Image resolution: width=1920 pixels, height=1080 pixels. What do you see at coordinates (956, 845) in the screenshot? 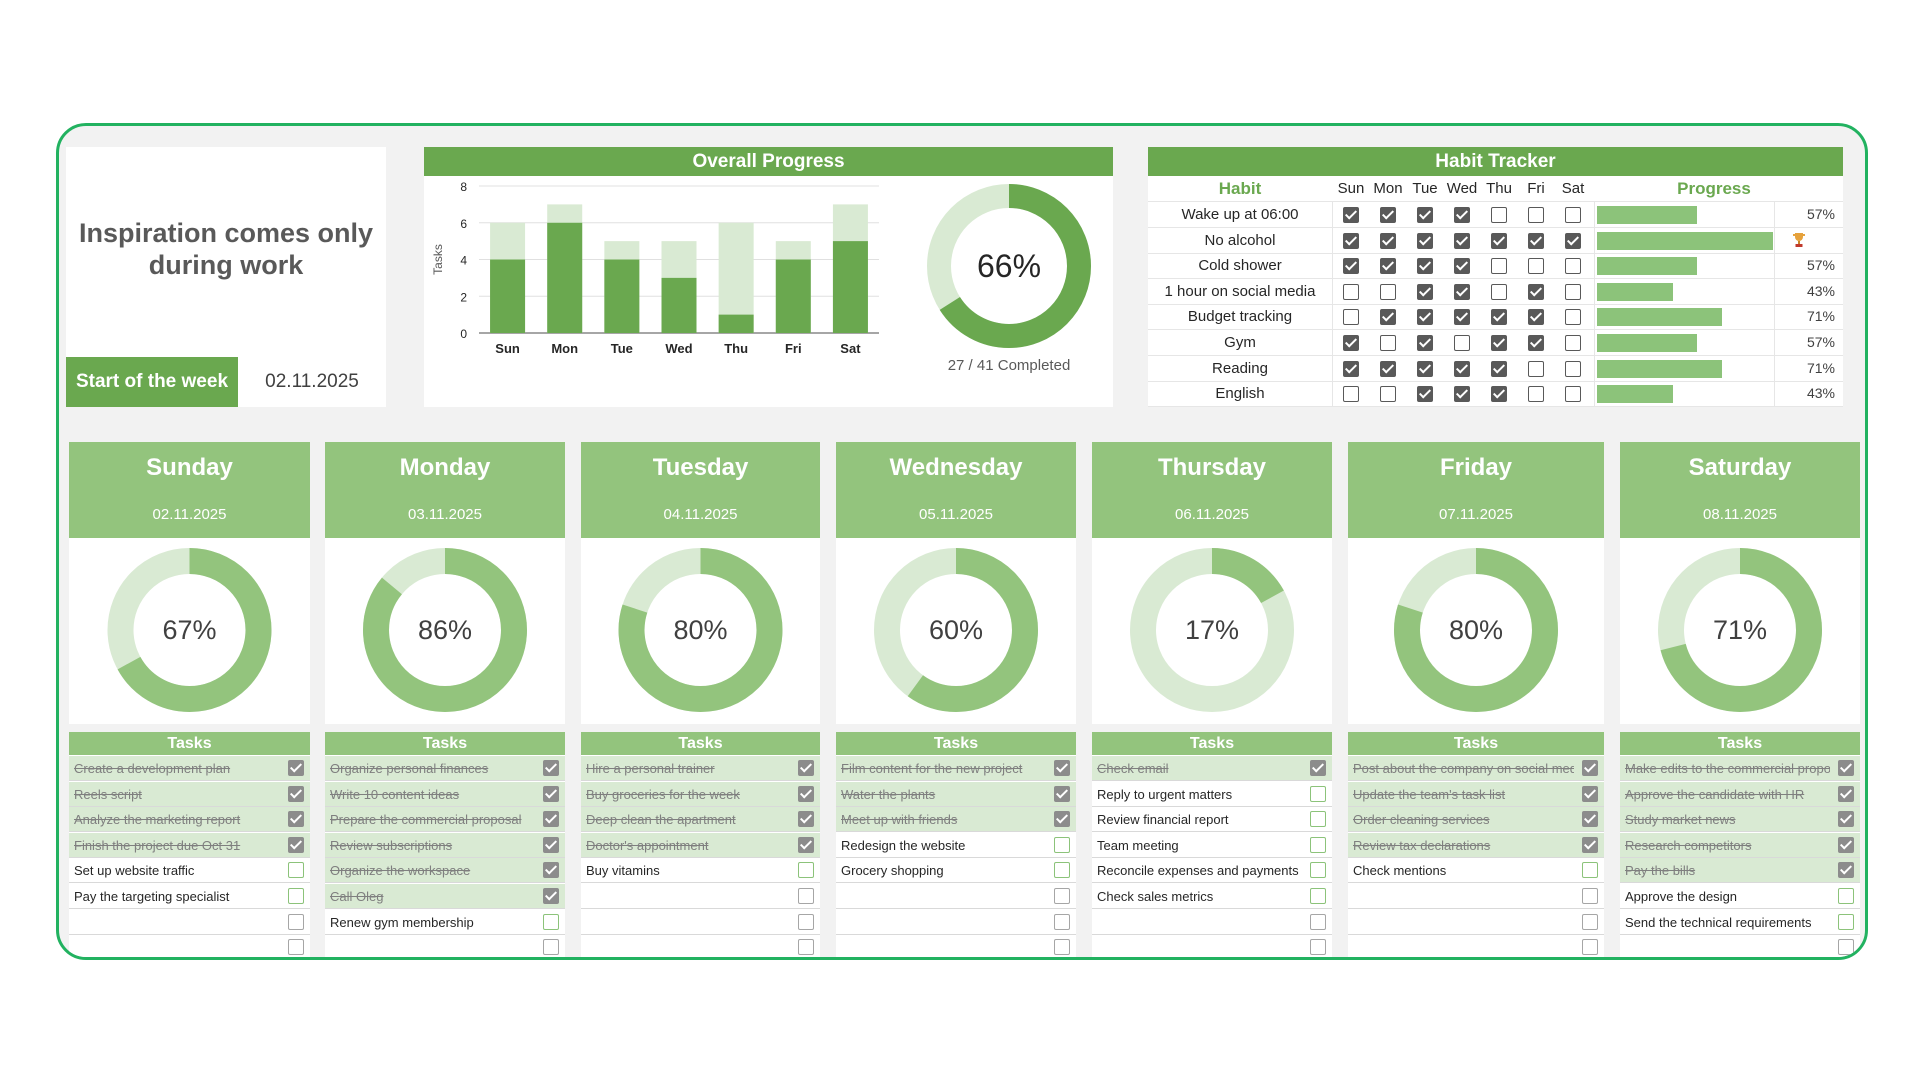
I see `task-row: Redesign the website` at bounding box center [956, 845].